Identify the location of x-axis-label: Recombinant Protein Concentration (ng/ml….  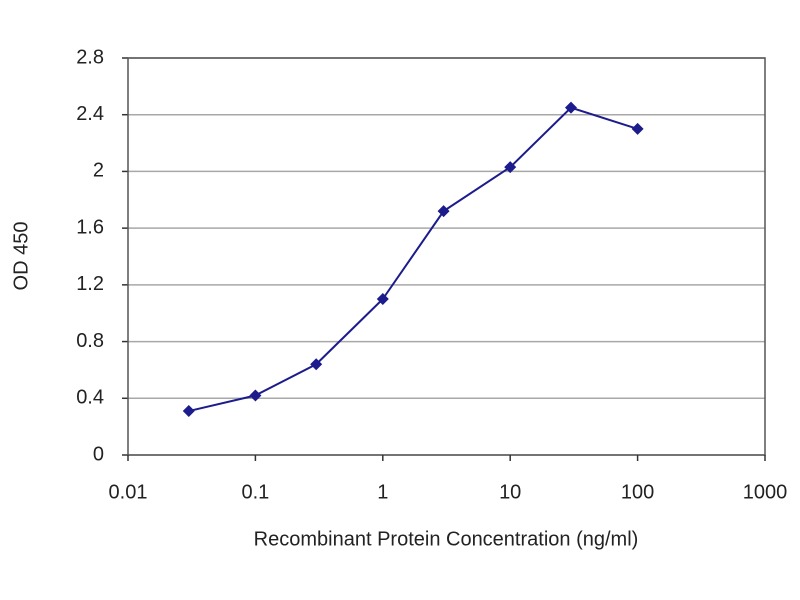
(446, 539).